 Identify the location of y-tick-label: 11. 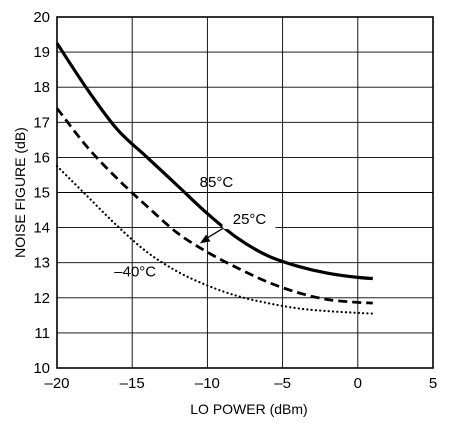
(42, 333).